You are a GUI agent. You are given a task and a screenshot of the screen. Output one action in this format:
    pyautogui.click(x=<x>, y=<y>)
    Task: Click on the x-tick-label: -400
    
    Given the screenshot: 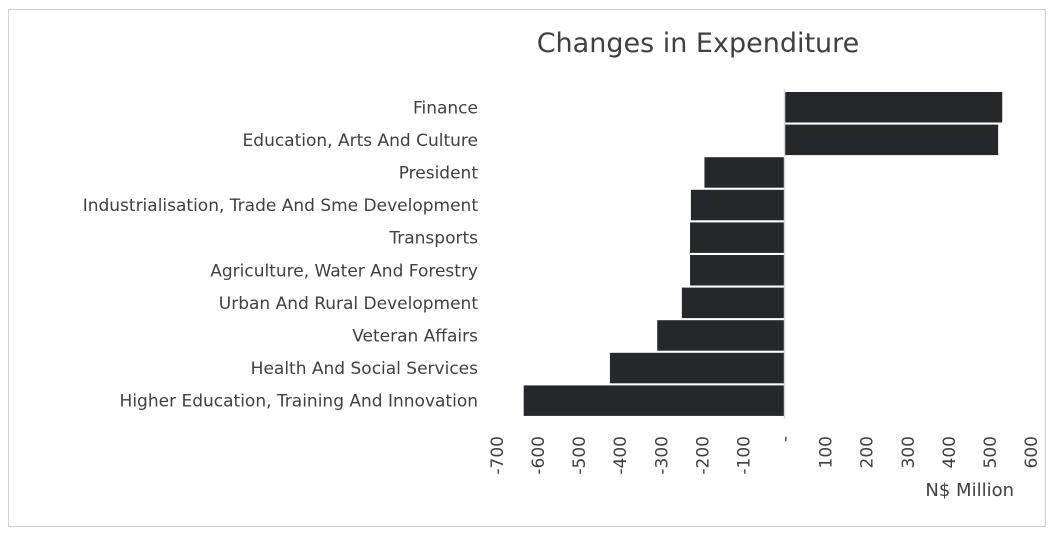 What is the action you would take?
    pyautogui.click(x=621, y=455)
    